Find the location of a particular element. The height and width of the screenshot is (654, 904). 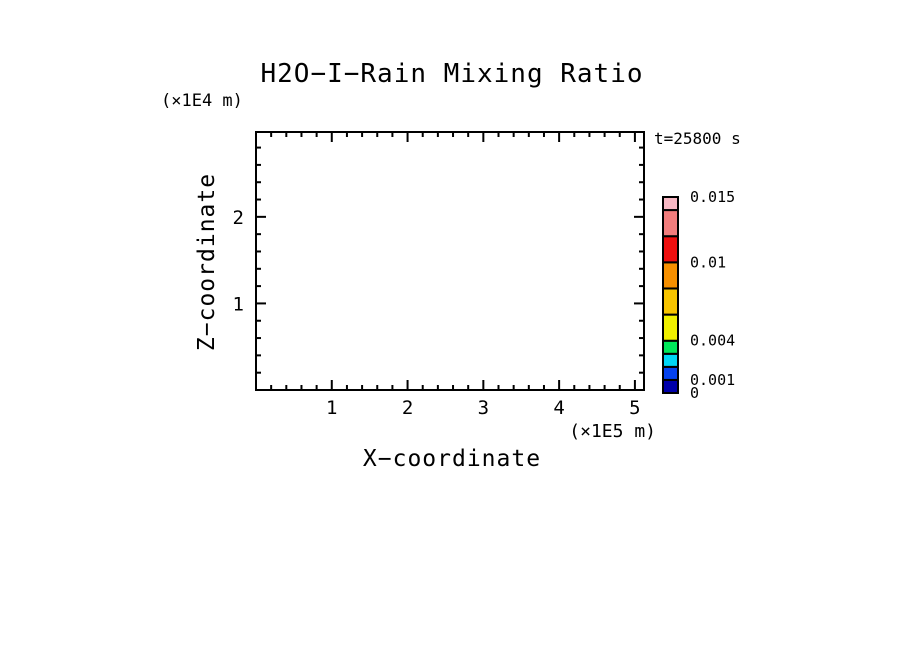

time-annotation: t=25800 s is located at coordinates (697, 138).